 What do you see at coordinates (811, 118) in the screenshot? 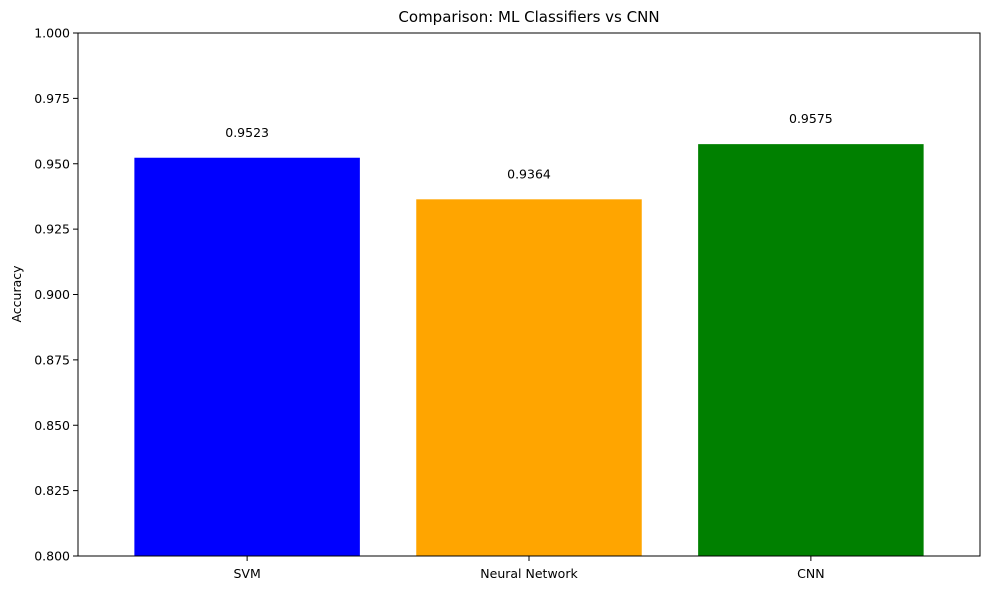
I see `data-label: 0.9575` at bounding box center [811, 118].